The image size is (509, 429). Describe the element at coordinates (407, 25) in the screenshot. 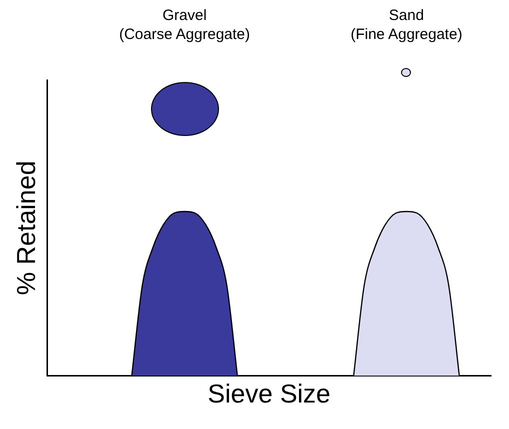

I see `text: Sand (Fine Aggregate)` at that location.